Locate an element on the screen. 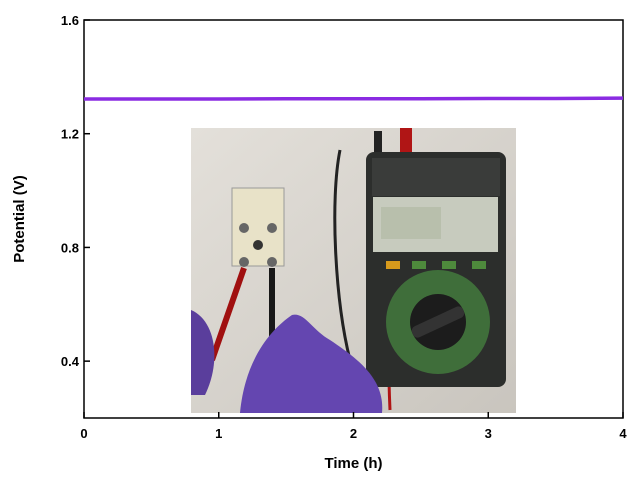 The height and width of the screenshot is (478, 628). y-tick-label: 1.2 is located at coordinates (70, 134).